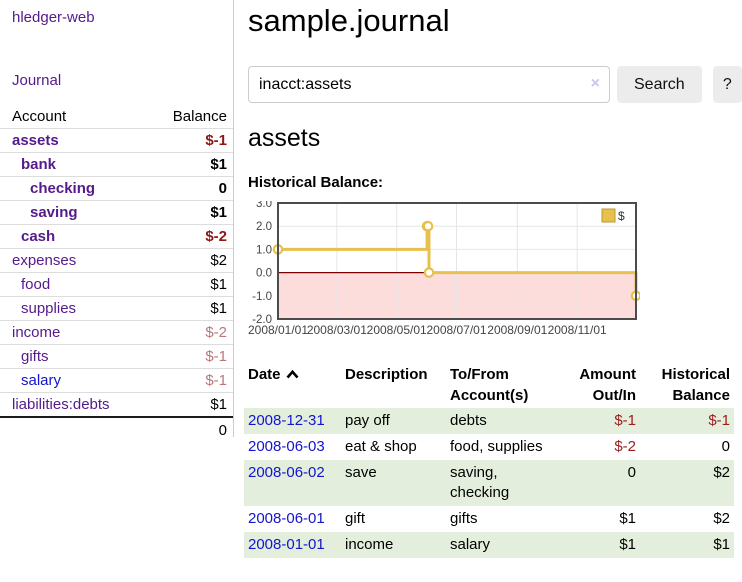 This screenshot has height=582, width=742. I want to click on chart-title: Historical Balance:, so click(316, 182).